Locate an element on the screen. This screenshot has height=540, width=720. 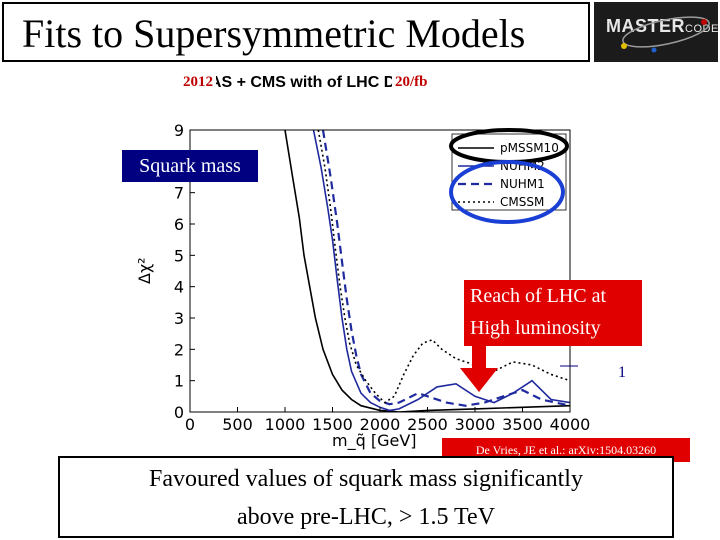
y-axis-label: Δχ² is located at coordinates (144, 270).